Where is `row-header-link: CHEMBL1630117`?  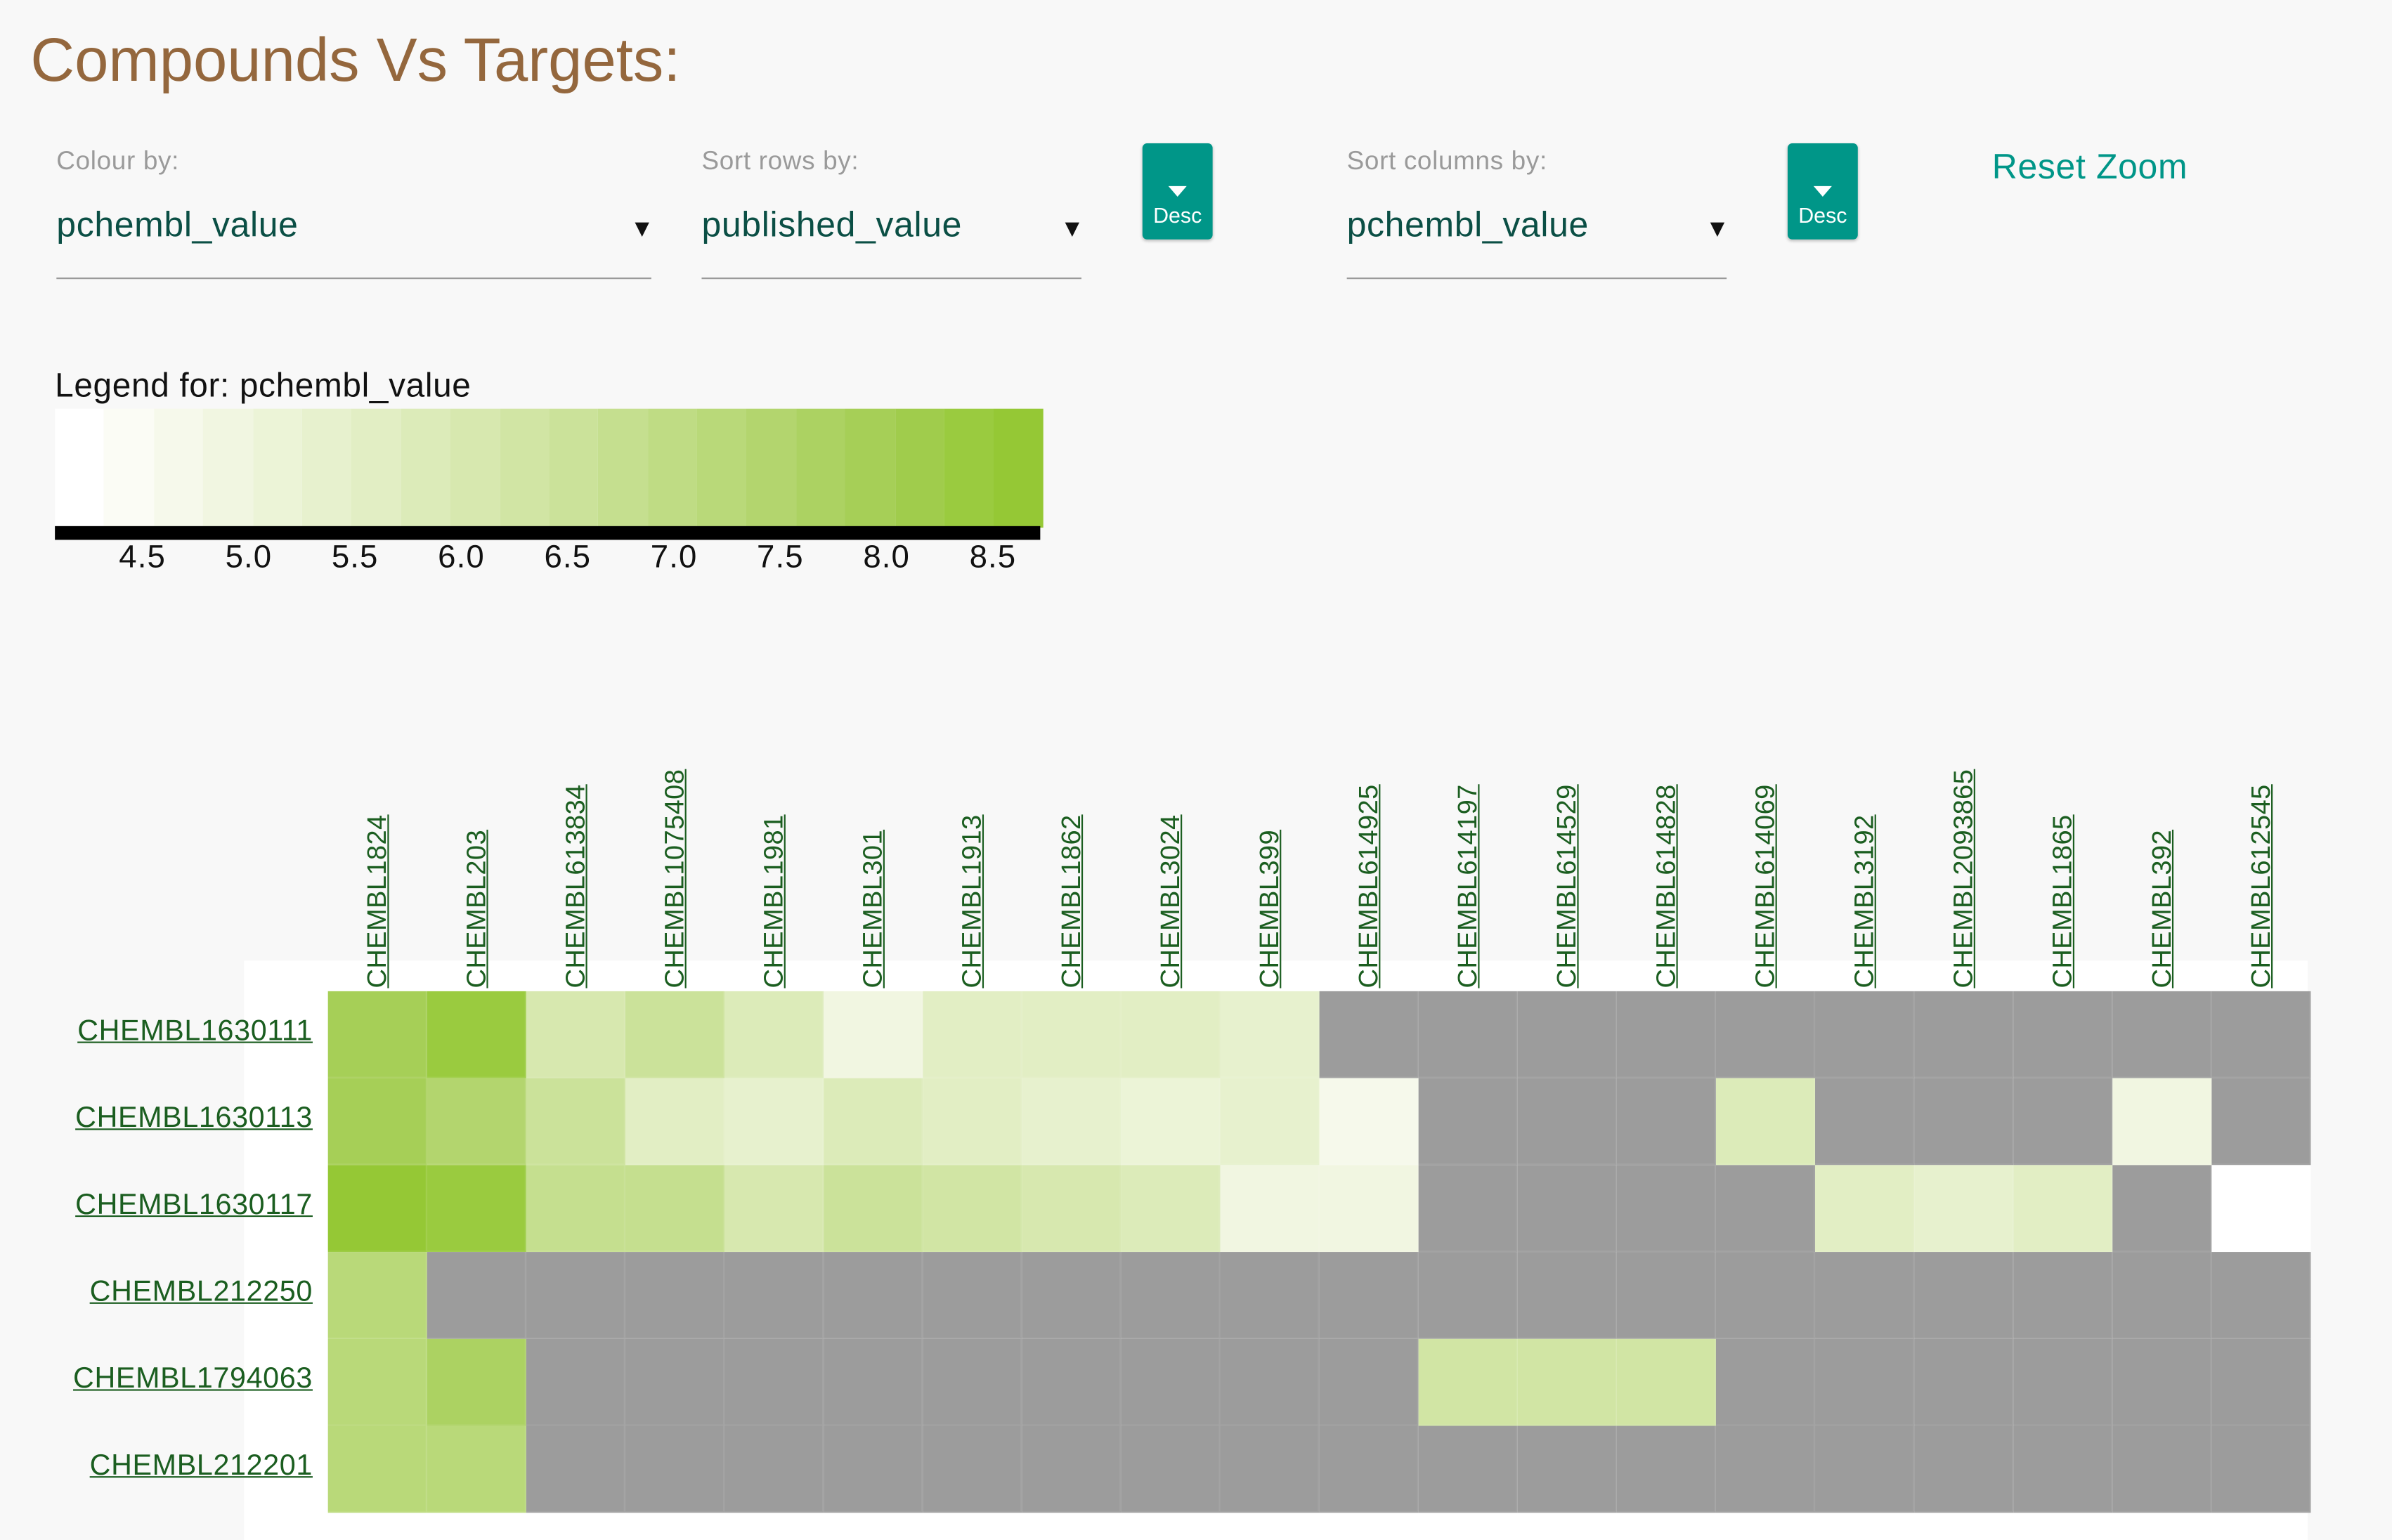
row-header-link: CHEMBL1630117 is located at coordinates (194, 1205).